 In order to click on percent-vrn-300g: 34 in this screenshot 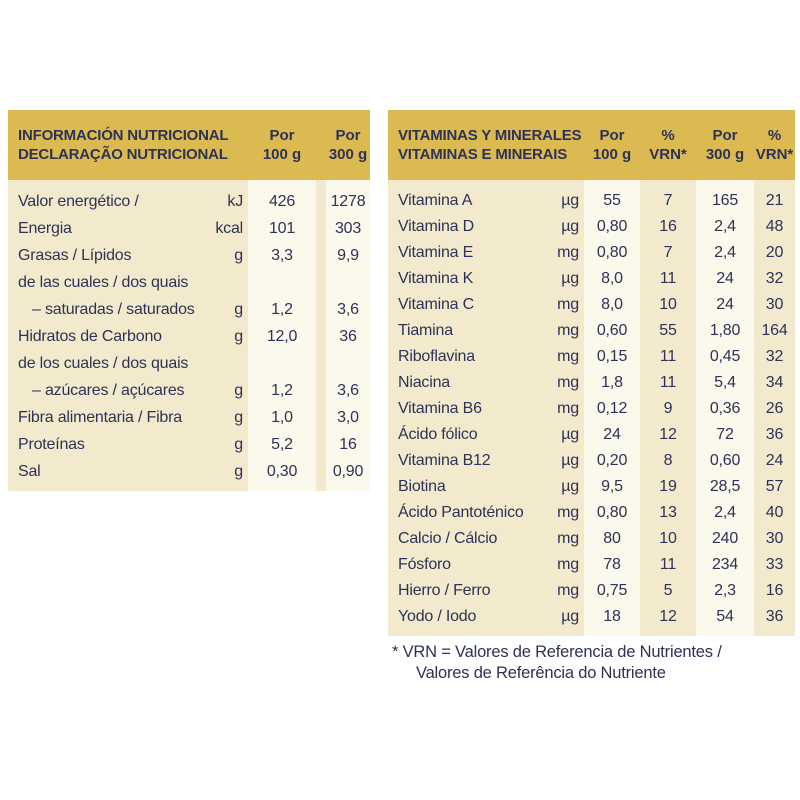, I will do `click(774, 382)`.